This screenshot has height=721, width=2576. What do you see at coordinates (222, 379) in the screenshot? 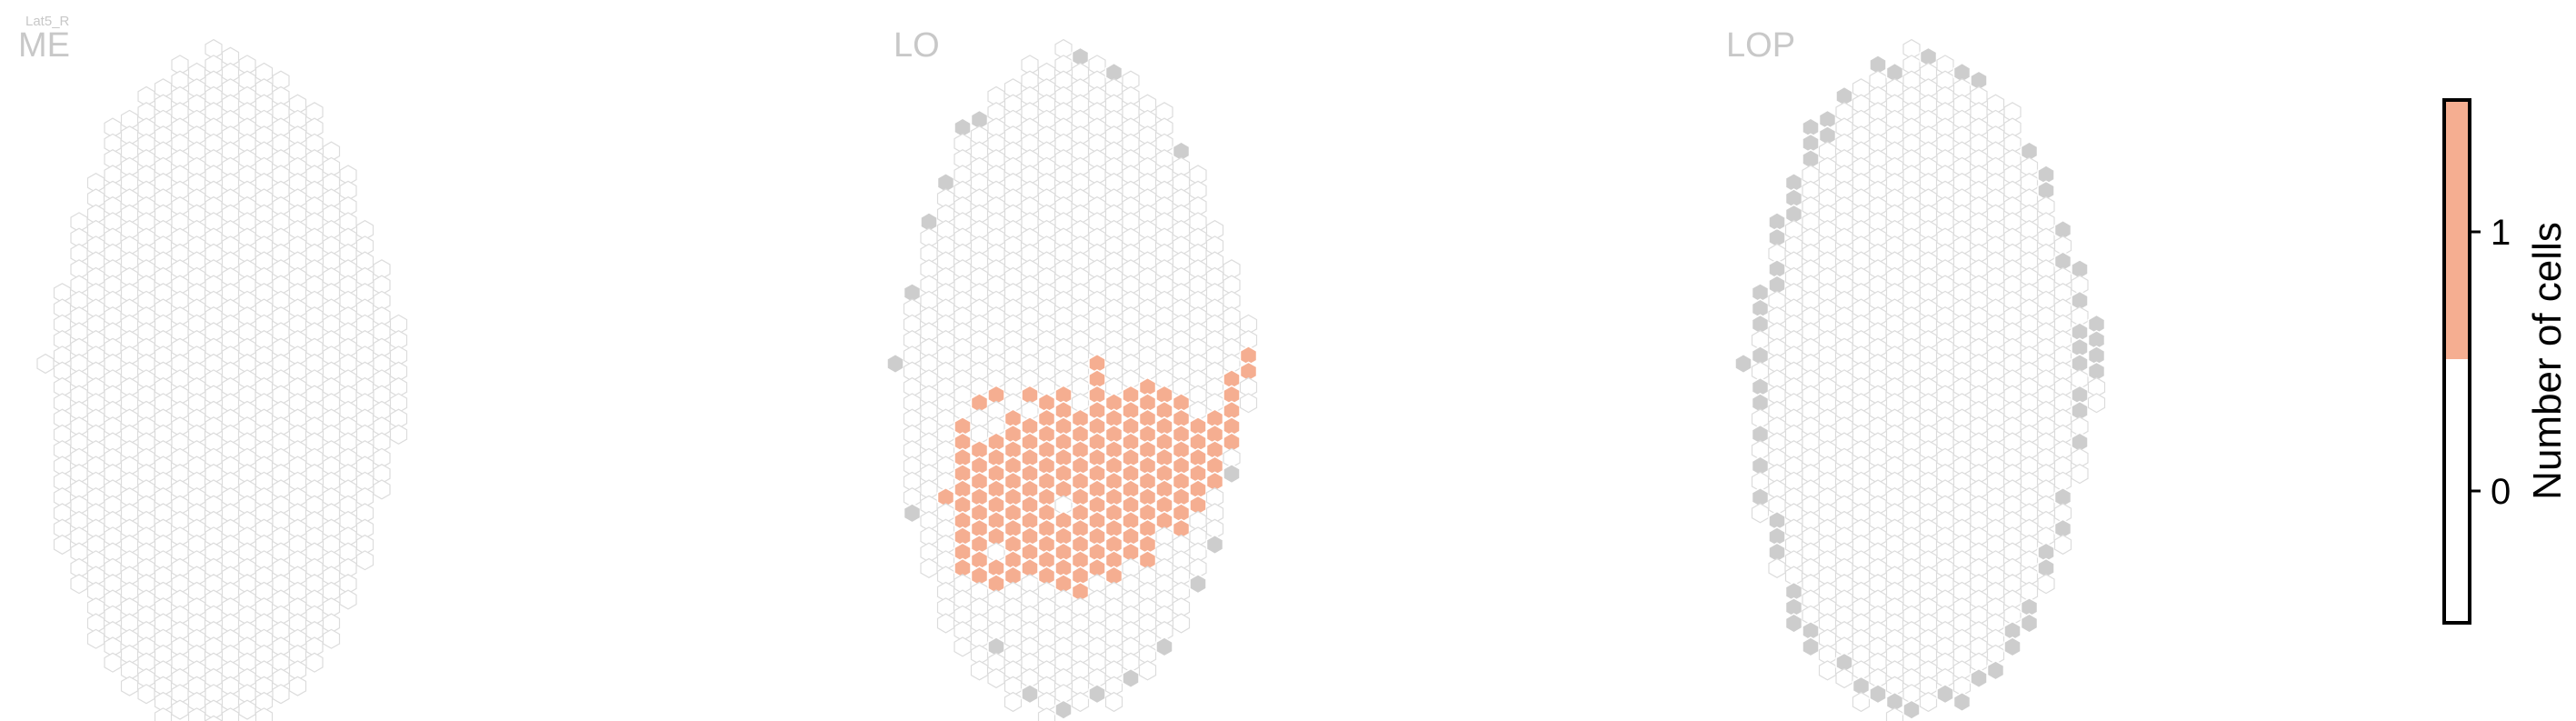
I see `hex-grid-me` at bounding box center [222, 379].